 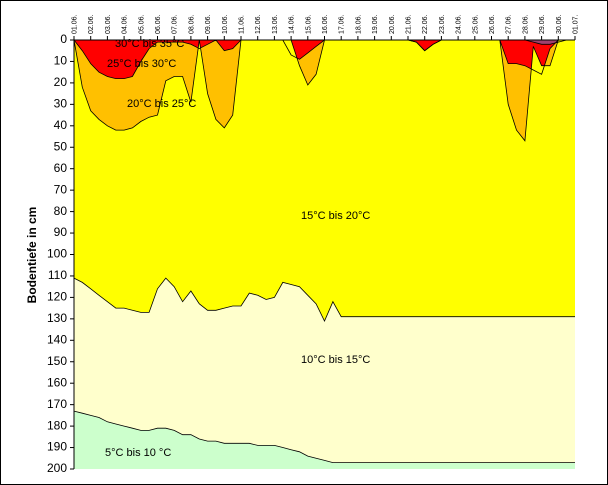 What do you see at coordinates (57, 468) in the screenshot?
I see `y-tick-label: 200` at bounding box center [57, 468].